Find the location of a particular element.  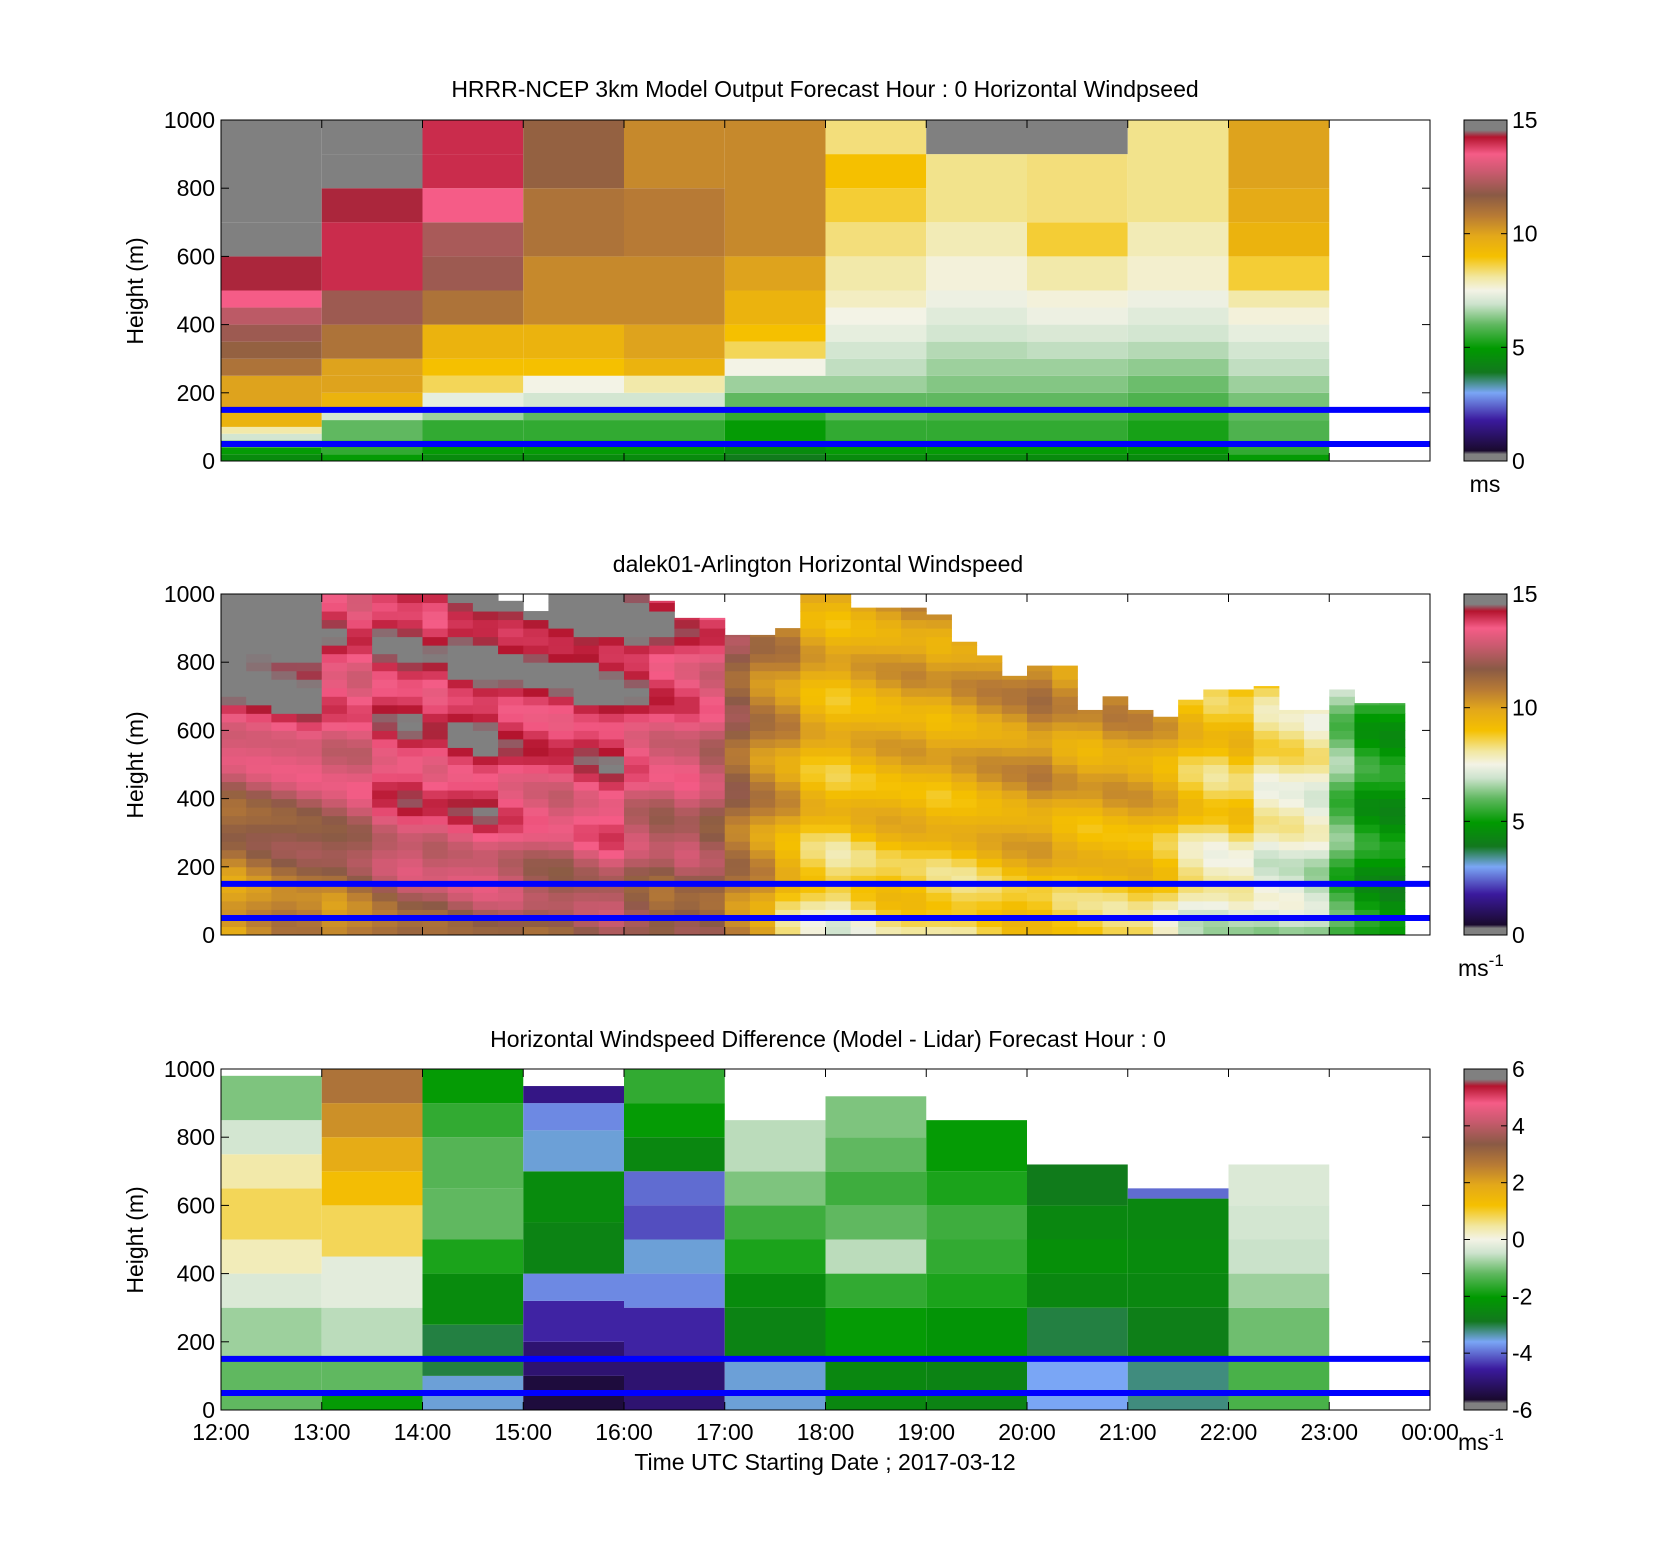

panel-model-heatmap is located at coordinates (775, 290).